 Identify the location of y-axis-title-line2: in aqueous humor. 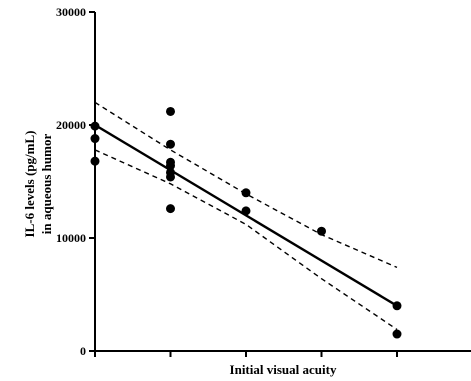
(46, 184).